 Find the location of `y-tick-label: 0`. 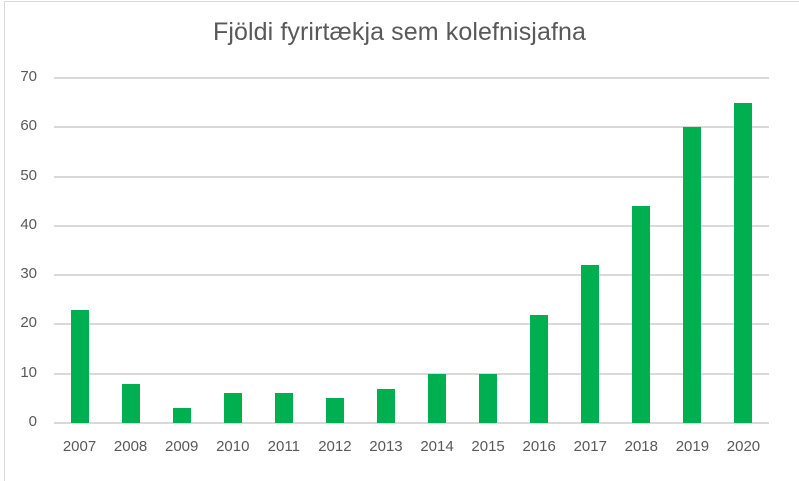

y-tick-label: 0 is located at coordinates (32, 421).